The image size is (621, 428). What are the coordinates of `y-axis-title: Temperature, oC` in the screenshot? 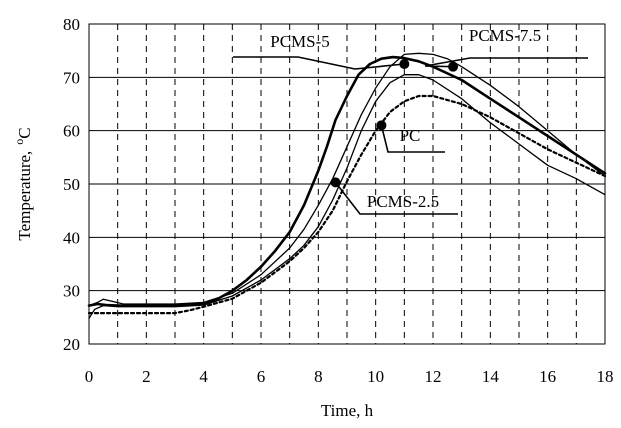 It's located at (23, 183).